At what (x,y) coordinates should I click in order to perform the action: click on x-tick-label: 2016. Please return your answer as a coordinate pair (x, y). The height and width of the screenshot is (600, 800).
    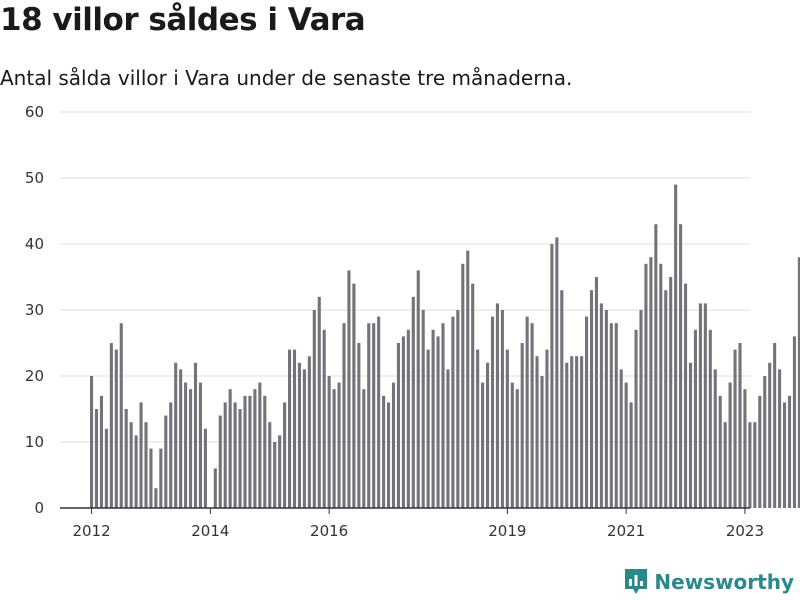
    Looking at the image, I should click on (329, 531).